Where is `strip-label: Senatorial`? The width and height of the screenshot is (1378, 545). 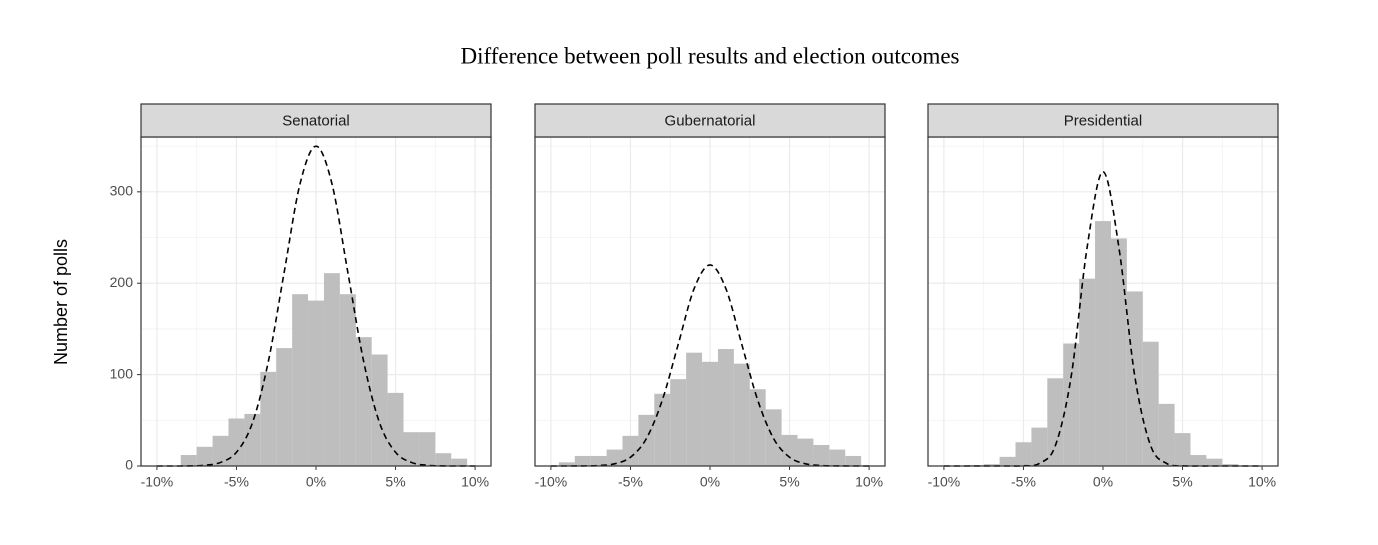
strip-label: Senatorial is located at coordinates (316, 120).